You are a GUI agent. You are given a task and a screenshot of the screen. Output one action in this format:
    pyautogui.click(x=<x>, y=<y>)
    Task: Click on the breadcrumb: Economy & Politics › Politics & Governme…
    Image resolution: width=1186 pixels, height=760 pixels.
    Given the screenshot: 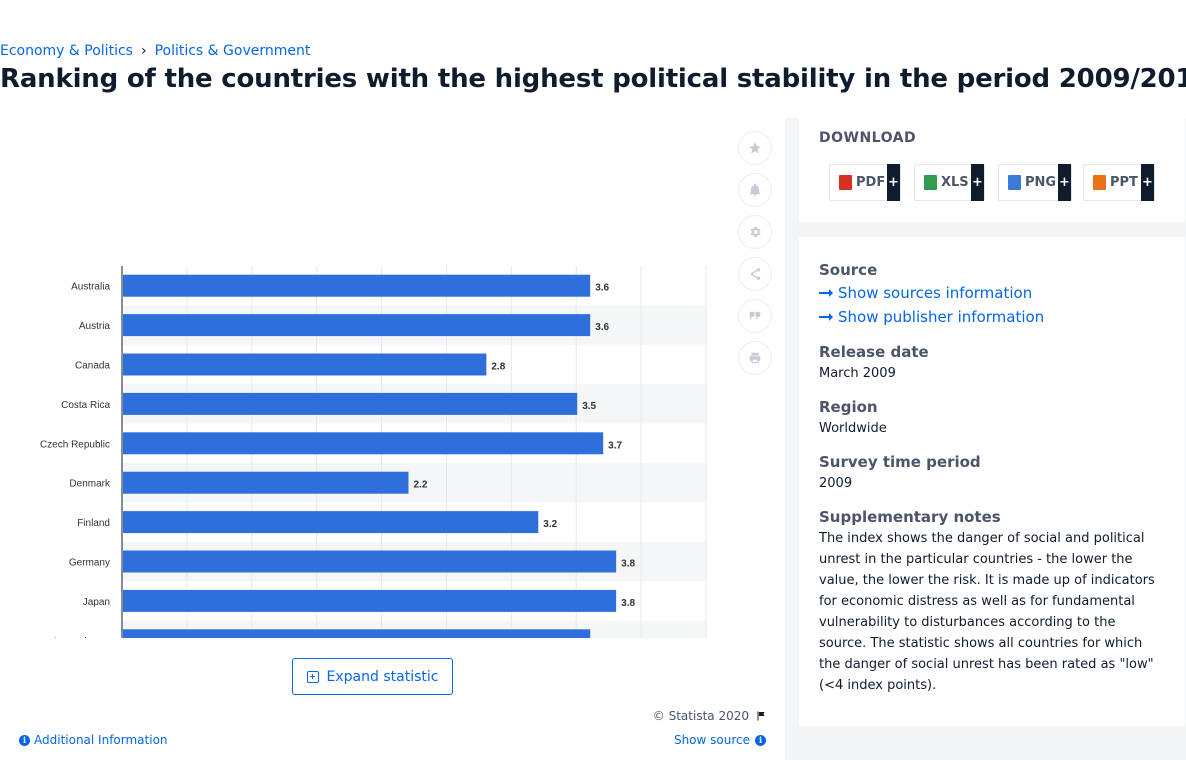 What is the action you would take?
    pyautogui.click(x=155, y=51)
    